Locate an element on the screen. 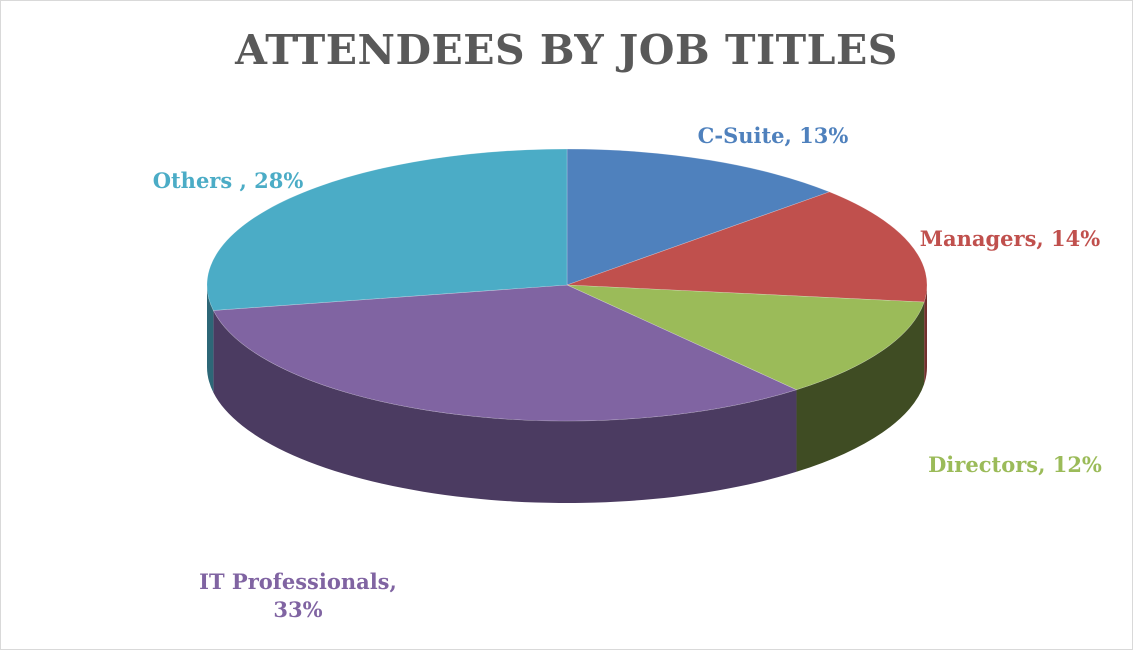  pie-side-directors is located at coordinates (860, 387).